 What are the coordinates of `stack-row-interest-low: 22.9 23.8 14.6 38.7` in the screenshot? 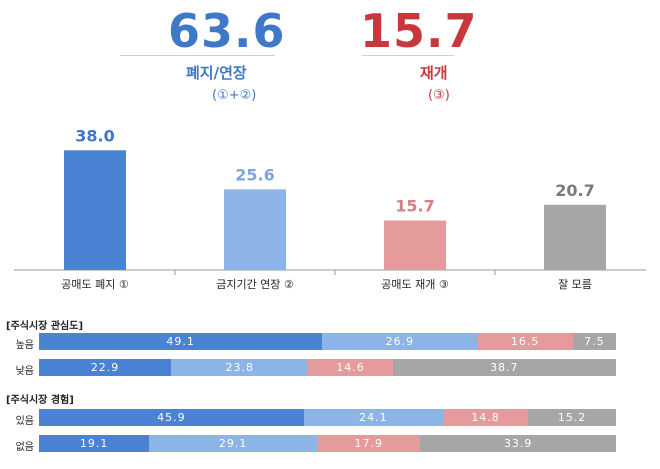 It's located at (327, 367).